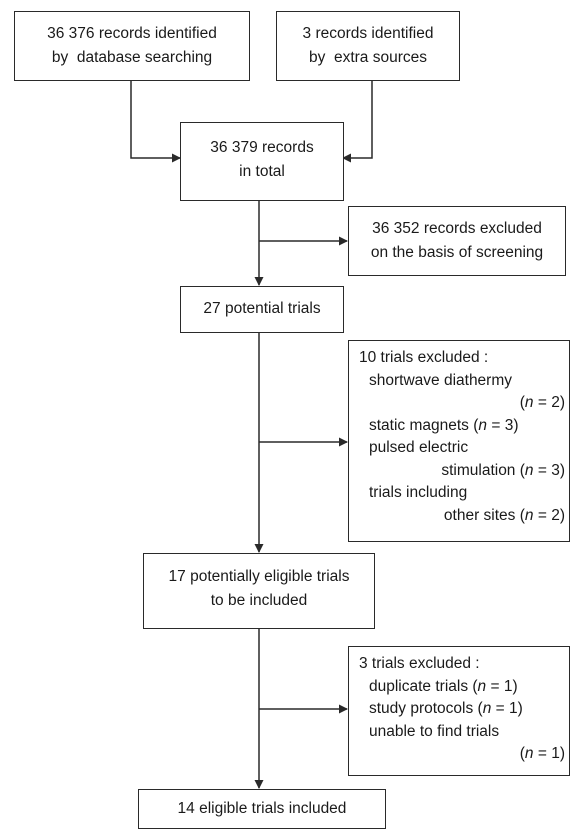  Describe the element at coordinates (259, 576) in the screenshot. I see `box-line: 17 potentially eligible trials` at that location.